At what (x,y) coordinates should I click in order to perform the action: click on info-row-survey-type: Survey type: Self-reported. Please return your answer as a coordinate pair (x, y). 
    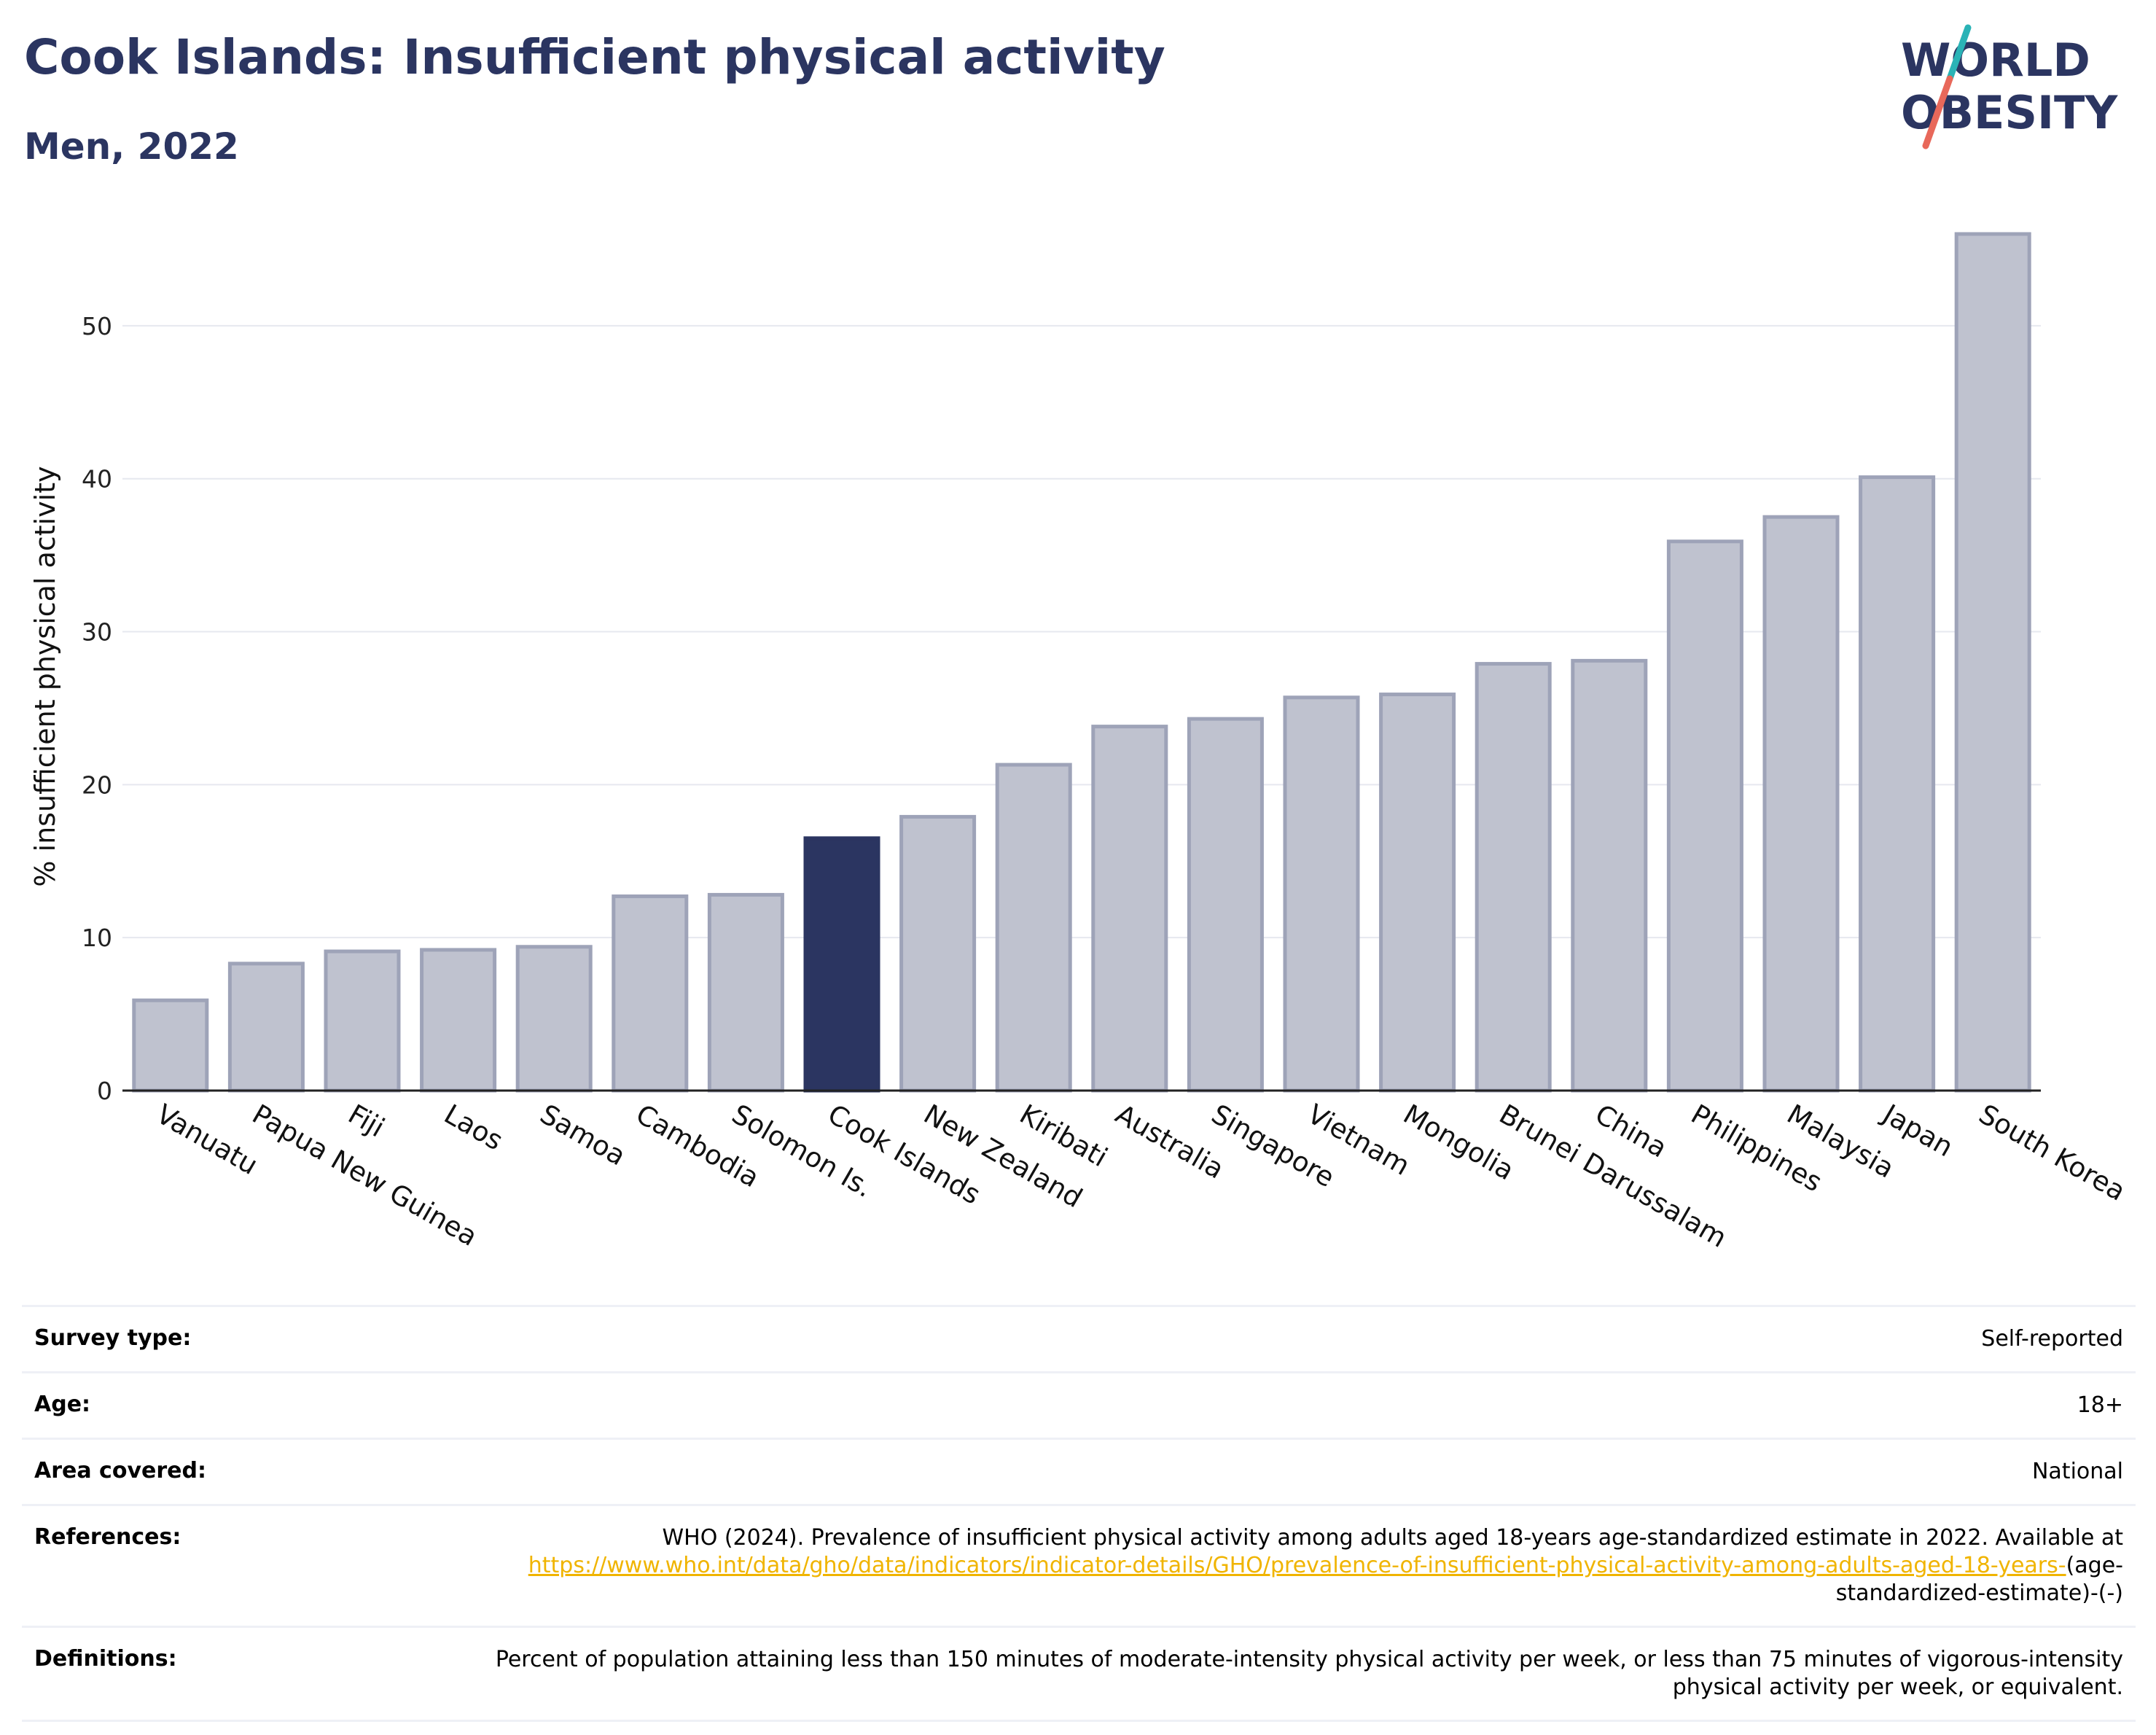
    Looking at the image, I should click on (1079, 1338).